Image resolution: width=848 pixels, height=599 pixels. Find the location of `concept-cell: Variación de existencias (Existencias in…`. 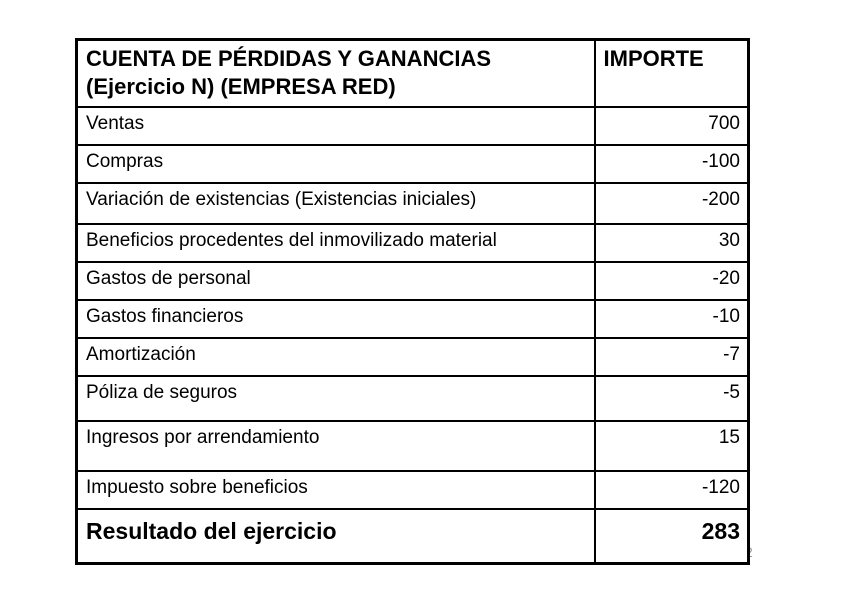

concept-cell: Variación de existencias (Existencias in… is located at coordinates (335, 203).